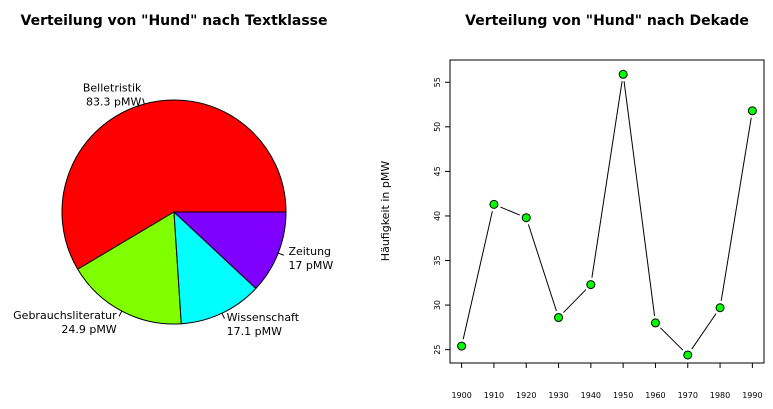 Image resolution: width=773 pixels, height=409 pixels. Describe the element at coordinates (720, 308) in the screenshot. I see `data-point-1980` at that location.